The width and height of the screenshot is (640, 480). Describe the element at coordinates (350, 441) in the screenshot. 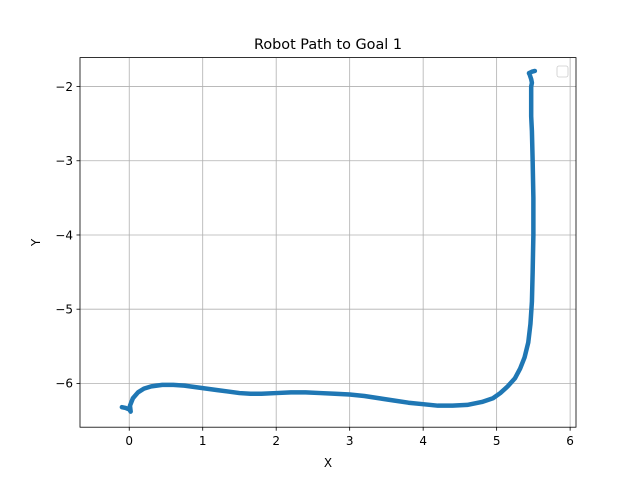

I see `x-tick-label: 3` at that location.